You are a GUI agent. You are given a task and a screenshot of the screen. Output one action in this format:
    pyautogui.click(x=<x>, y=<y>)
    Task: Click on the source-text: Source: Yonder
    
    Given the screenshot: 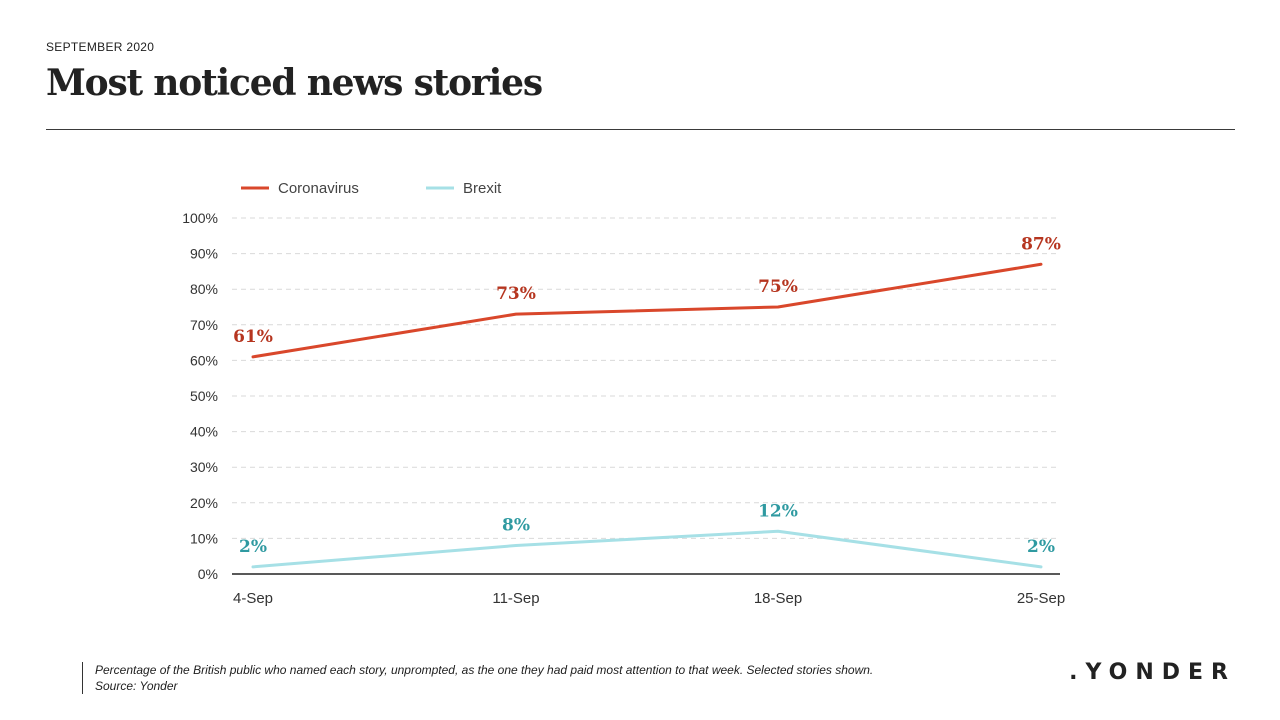 What is the action you would take?
    pyautogui.click(x=136, y=686)
    